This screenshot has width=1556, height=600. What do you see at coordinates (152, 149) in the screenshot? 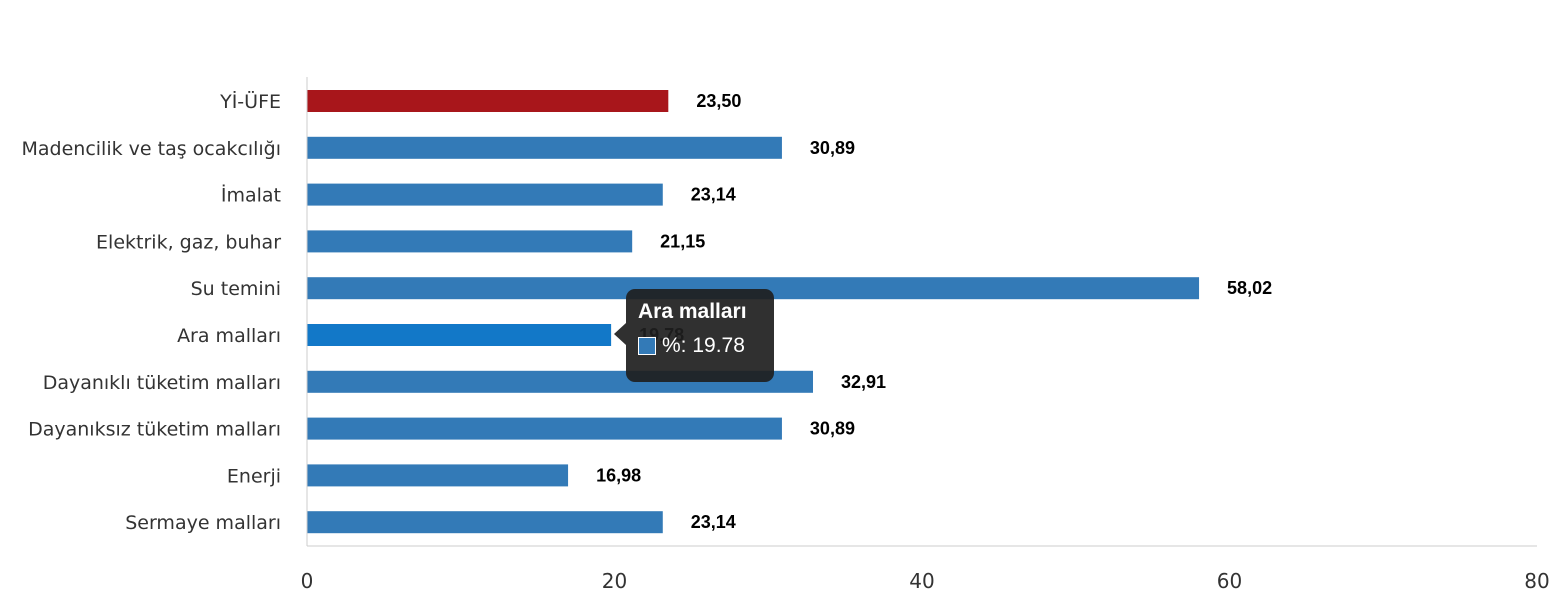
I see `category-label: Madencilik ve taş ocakcılığı` at bounding box center [152, 149].